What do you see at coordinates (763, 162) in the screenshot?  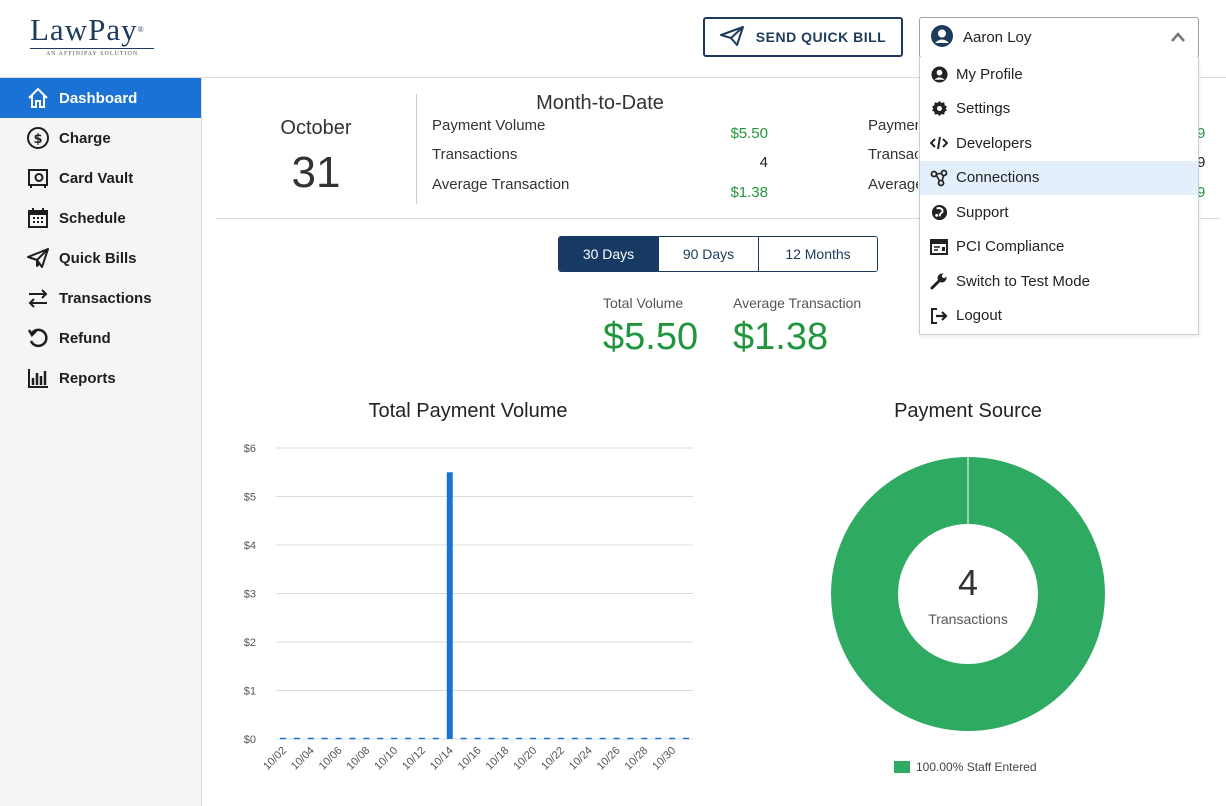 I see `summary-value-transactions: 4` at bounding box center [763, 162].